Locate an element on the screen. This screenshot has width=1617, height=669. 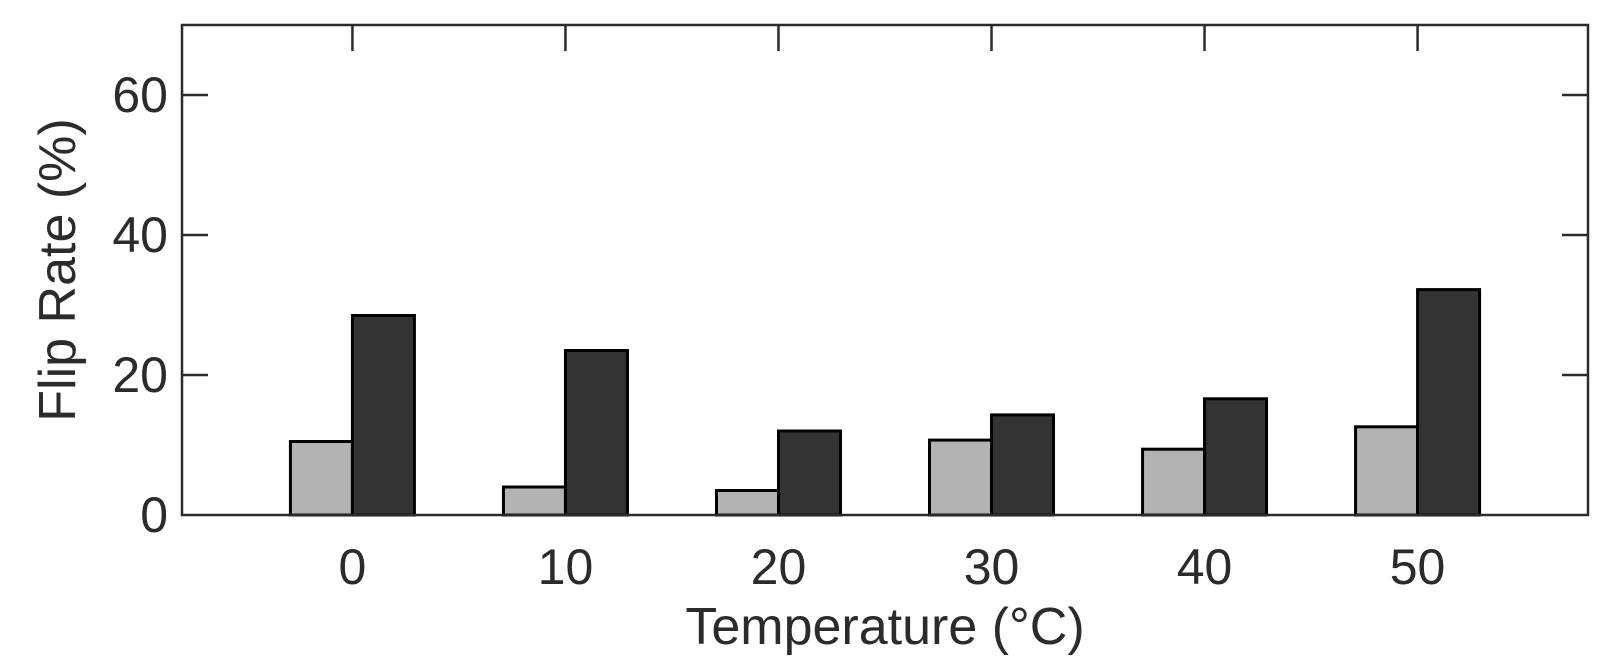
y-tick-labels: 0 20 40 60 is located at coordinates (140, 305).